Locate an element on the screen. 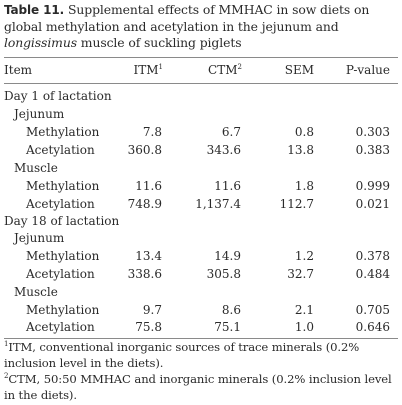 The height and width of the screenshot is (405, 402). cell-pvalue: 0.021 is located at coordinates (372, 204).